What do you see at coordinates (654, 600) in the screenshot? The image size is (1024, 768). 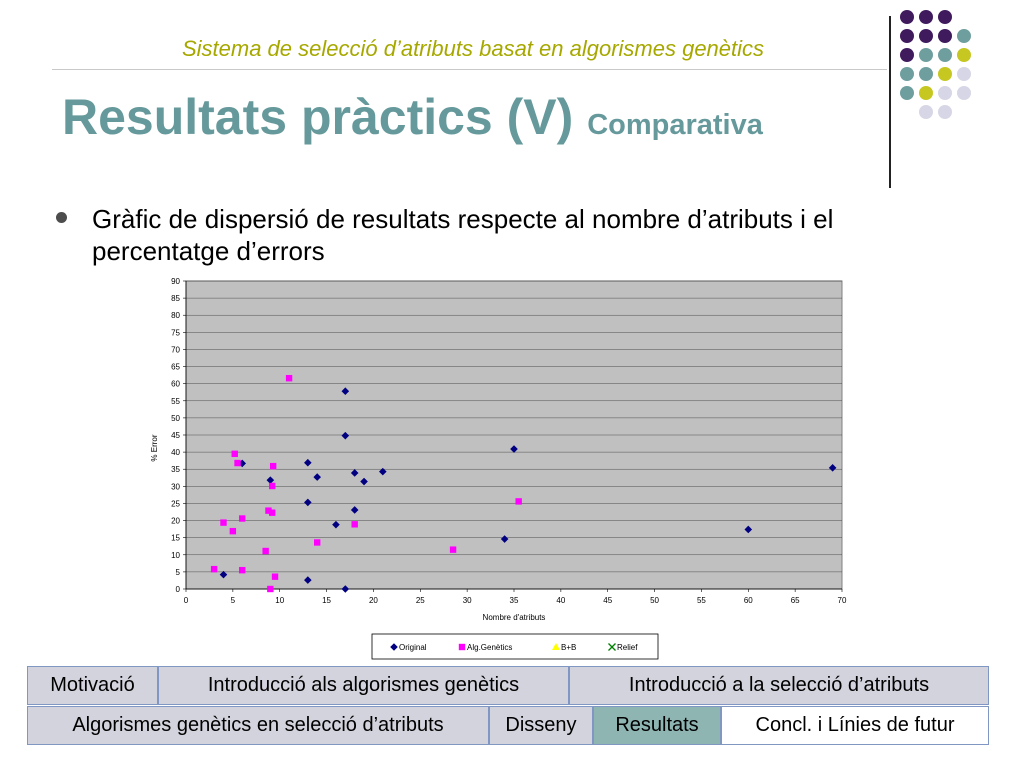 I see `x-tick-label: 50` at bounding box center [654, 600].